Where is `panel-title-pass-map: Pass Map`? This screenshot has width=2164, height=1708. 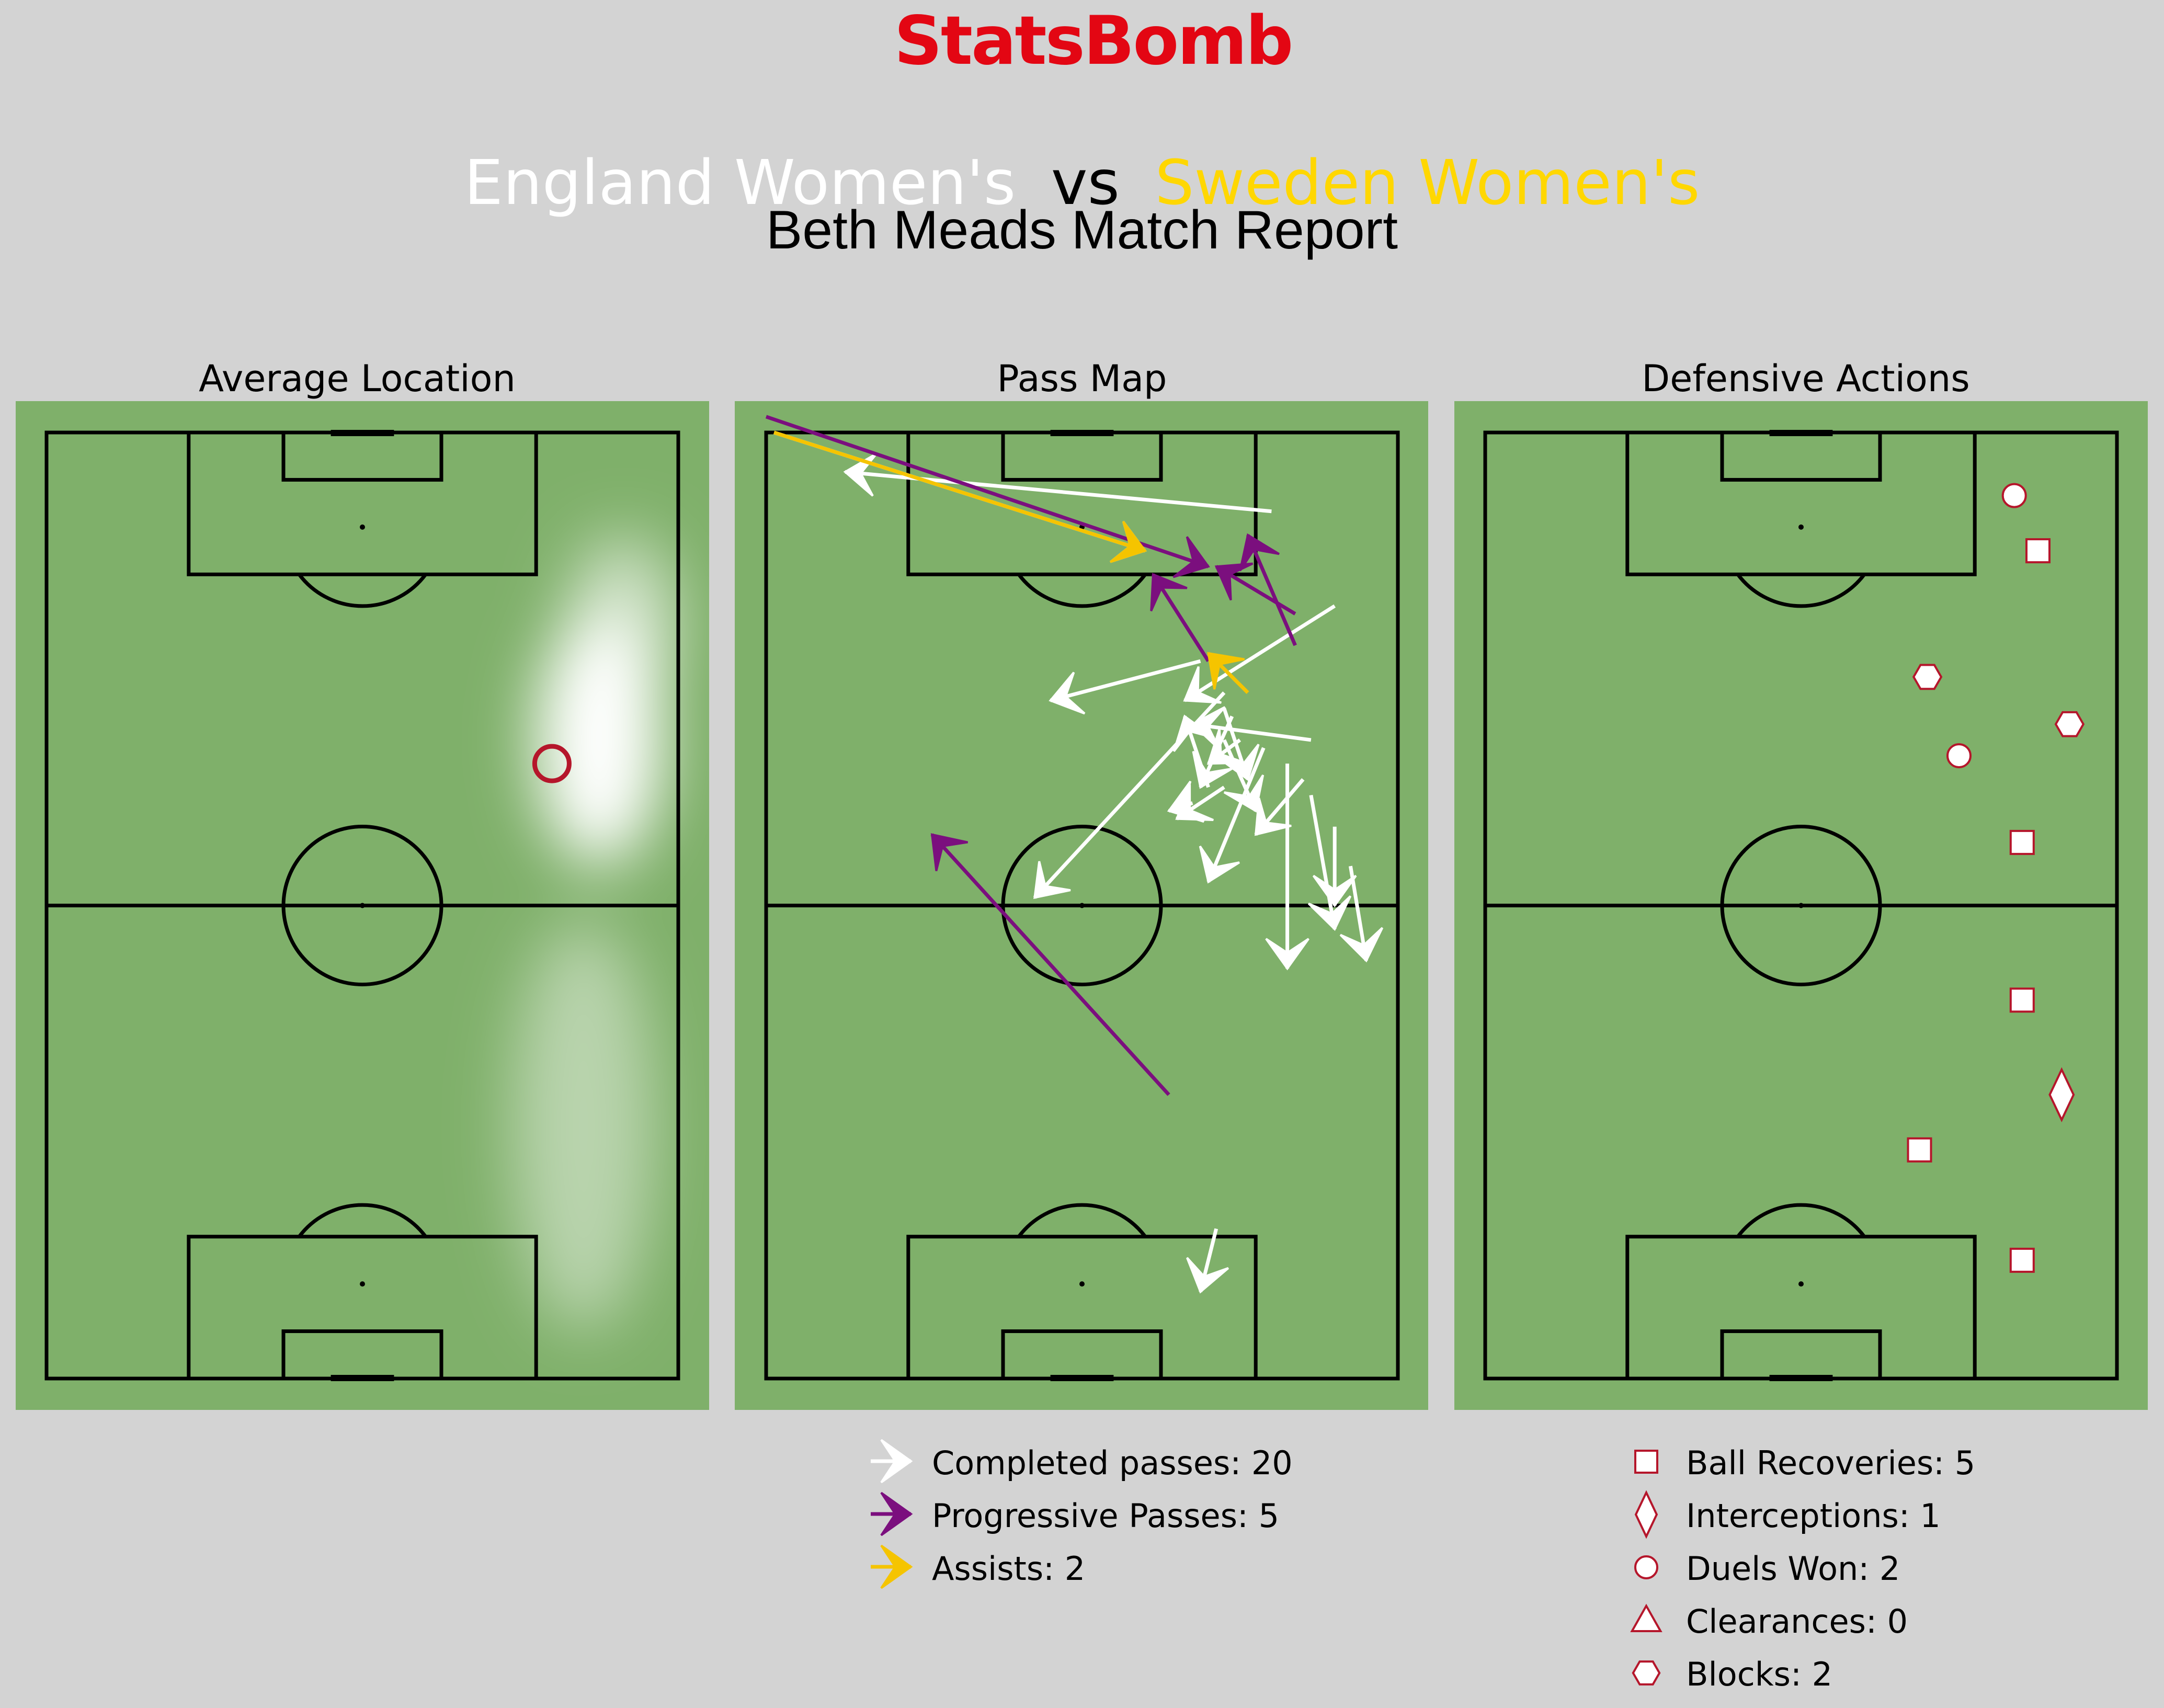
panel-title-pass-map: Pass Map is located at coordinates (1082, 378).